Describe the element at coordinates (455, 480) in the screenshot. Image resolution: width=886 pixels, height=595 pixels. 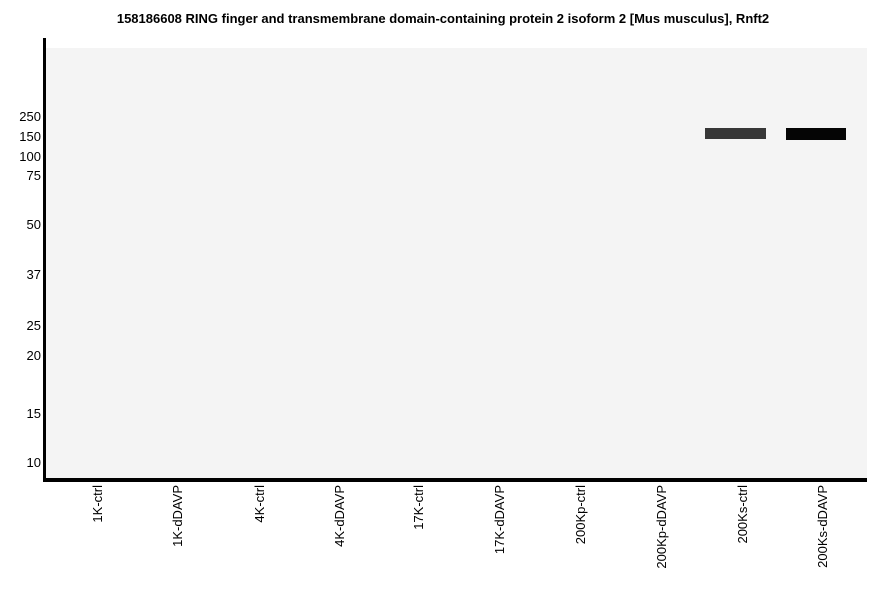
I see `x-axis-line` at that location.